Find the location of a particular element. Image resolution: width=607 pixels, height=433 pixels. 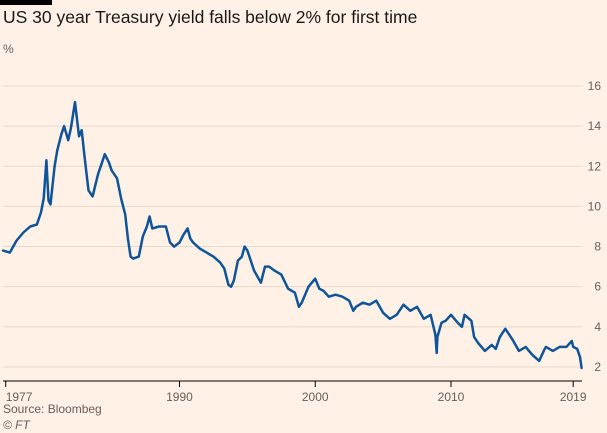

y-tick-label: 4 is located at coordinates (597, 327).